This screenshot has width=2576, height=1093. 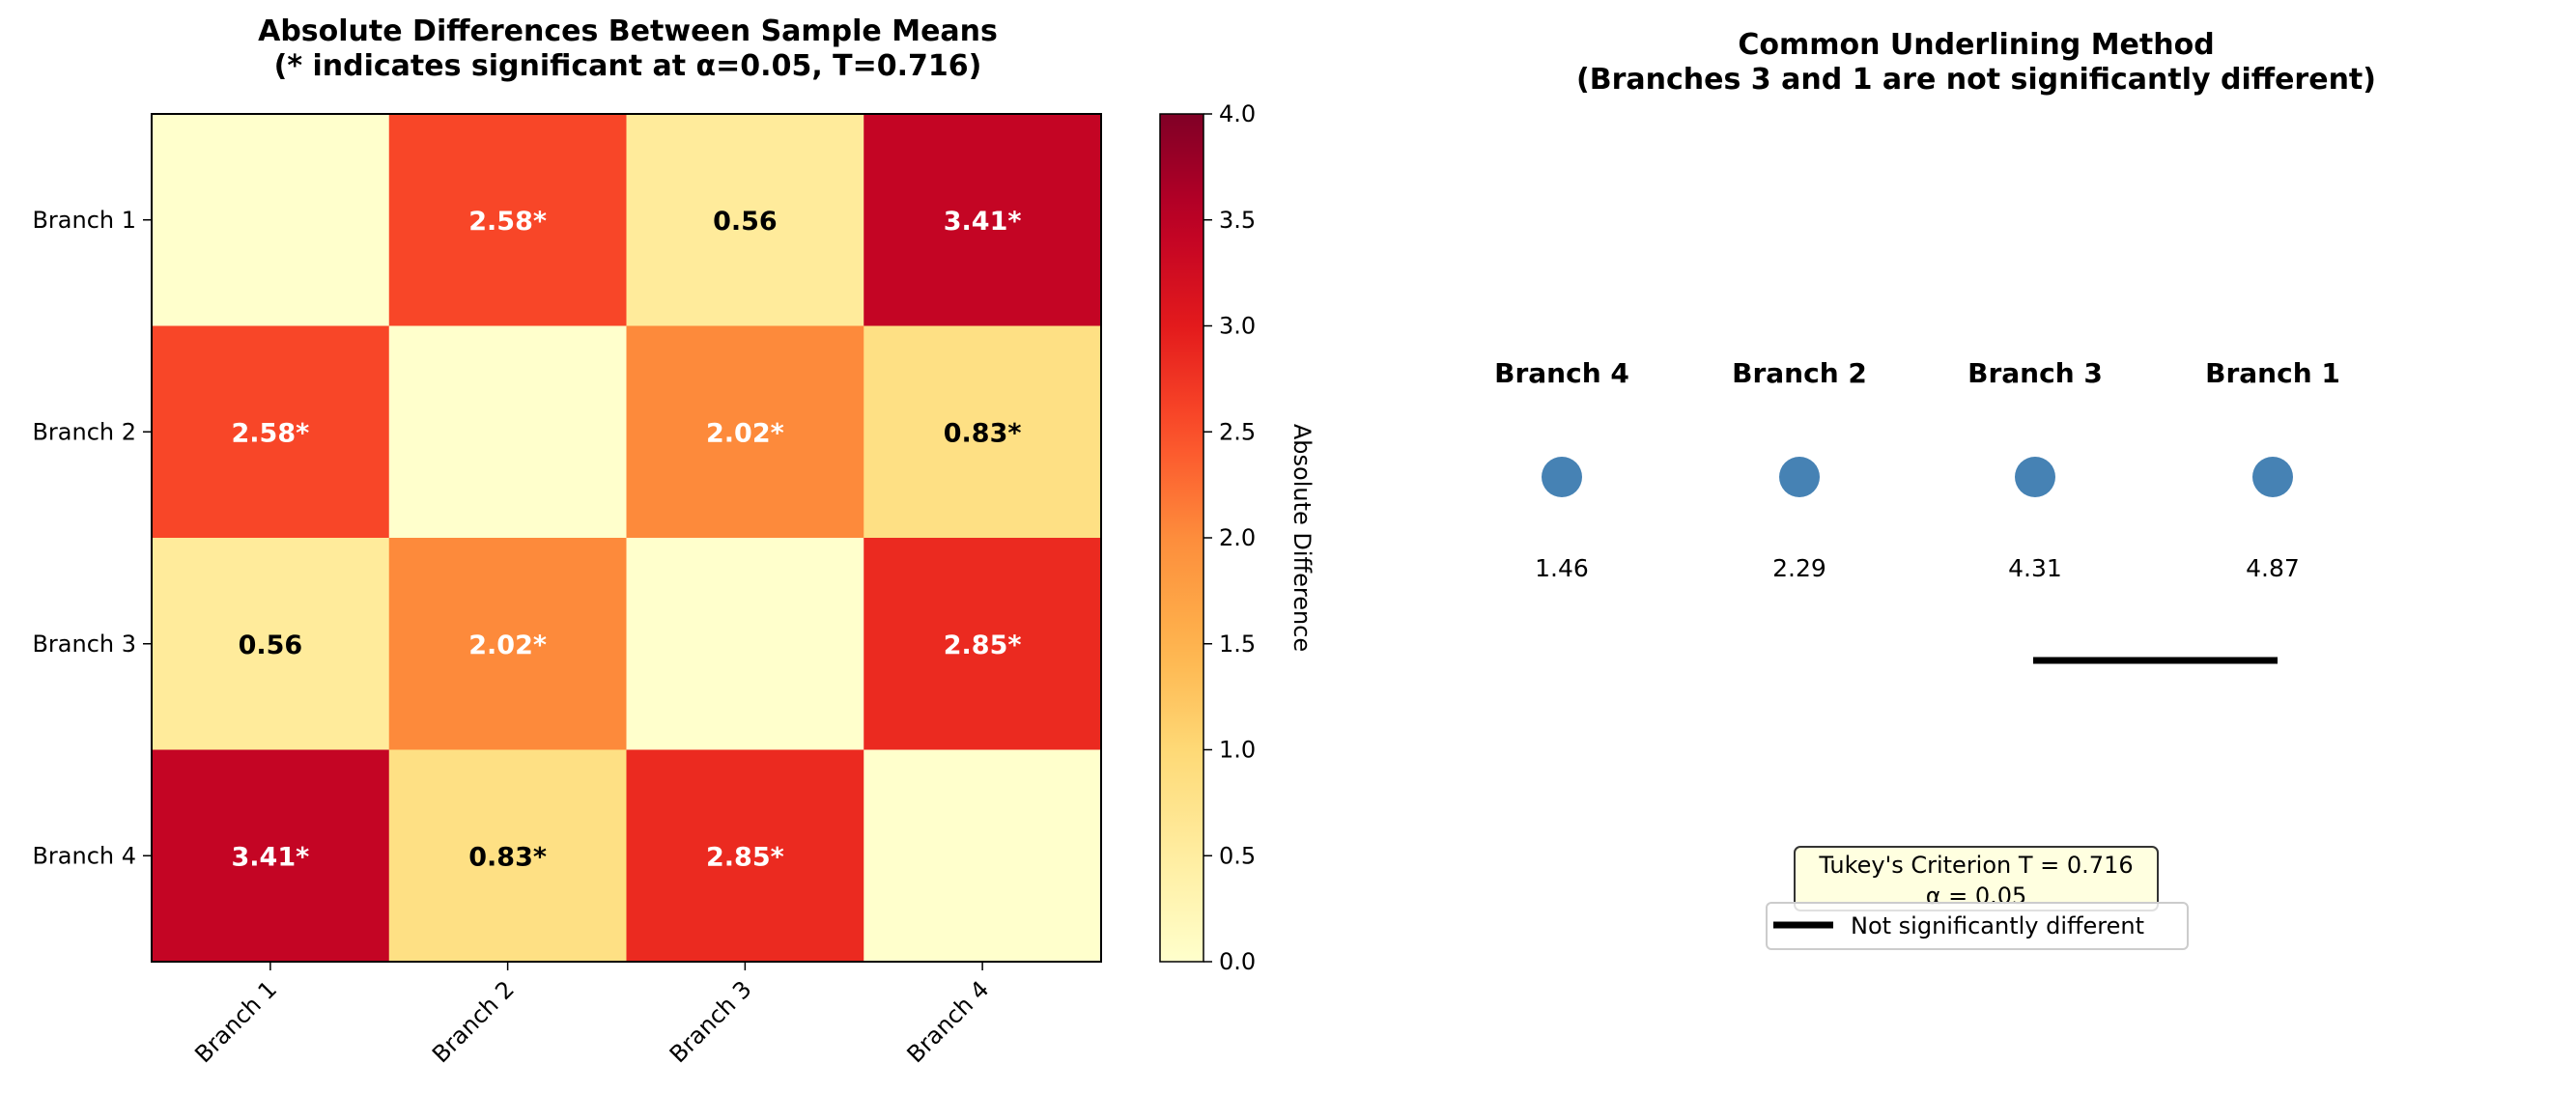 I want to click on colorbar-tick-label: 3.5, so click(x=1237, y=220).